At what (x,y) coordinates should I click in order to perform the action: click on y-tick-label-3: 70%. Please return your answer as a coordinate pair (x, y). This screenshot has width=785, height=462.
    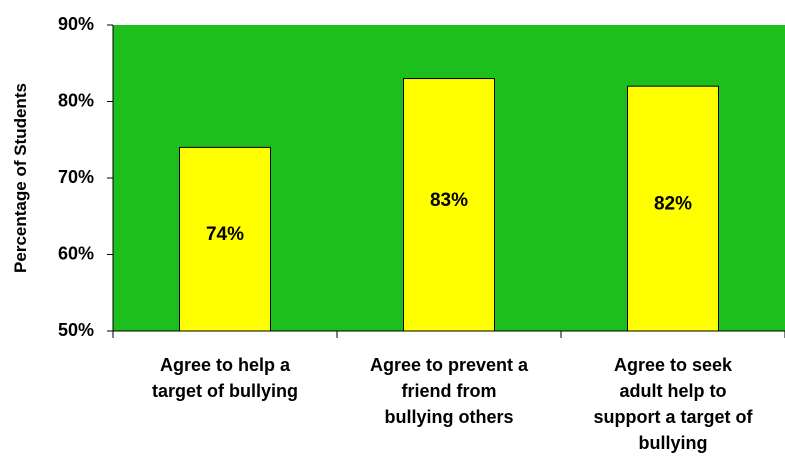
    Looking at the image, I should click on (76, 177).